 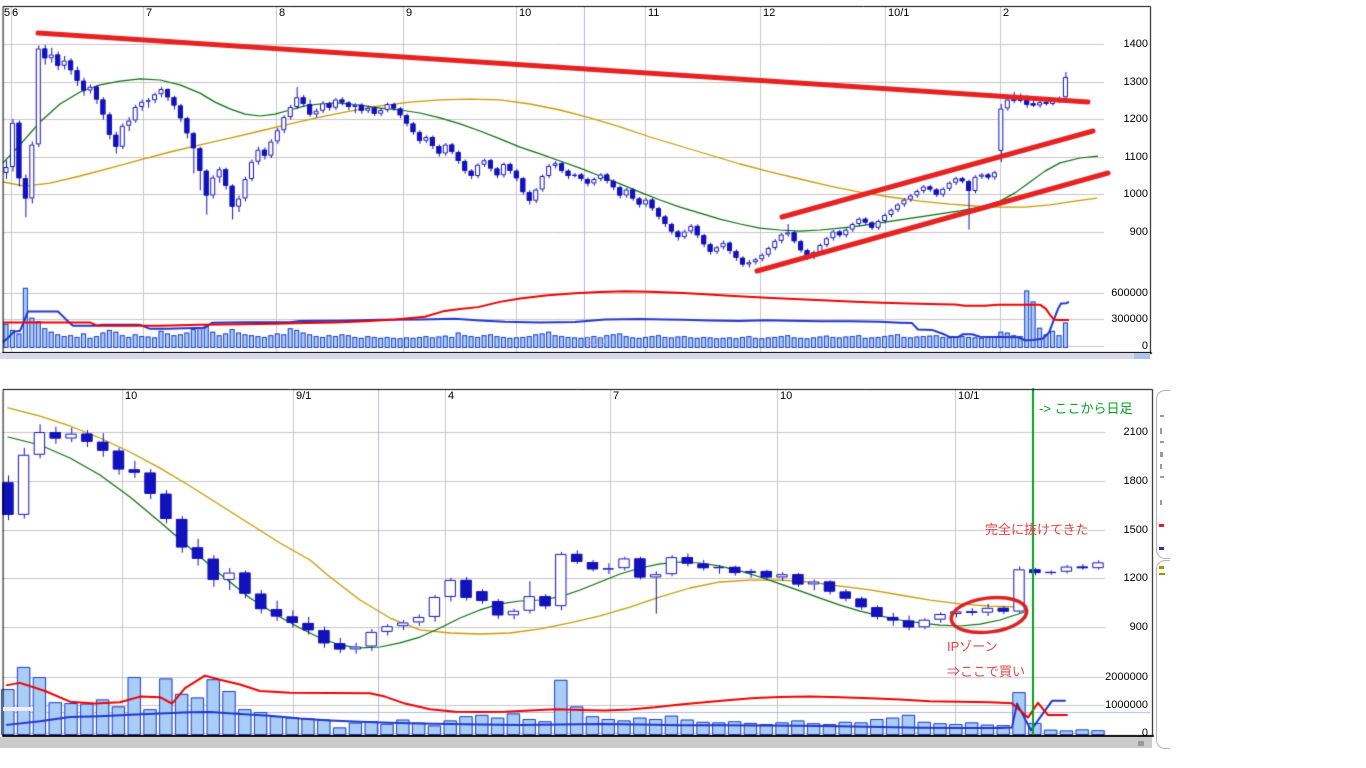 I want to click on volume-axis-label: 600000, so click(x=1129, y=293).